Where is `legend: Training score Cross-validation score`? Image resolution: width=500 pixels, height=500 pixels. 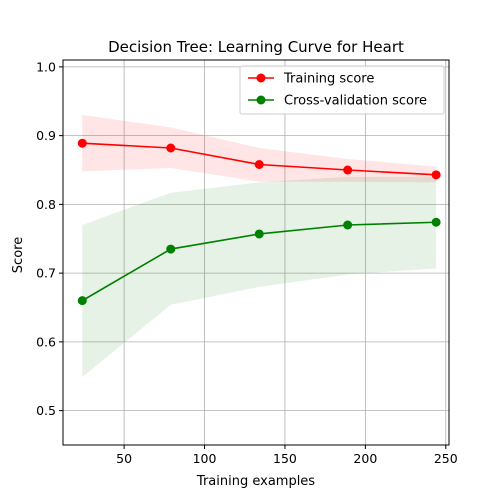 legend: Training score Cross-validation score is located at coordinates (342, 90).